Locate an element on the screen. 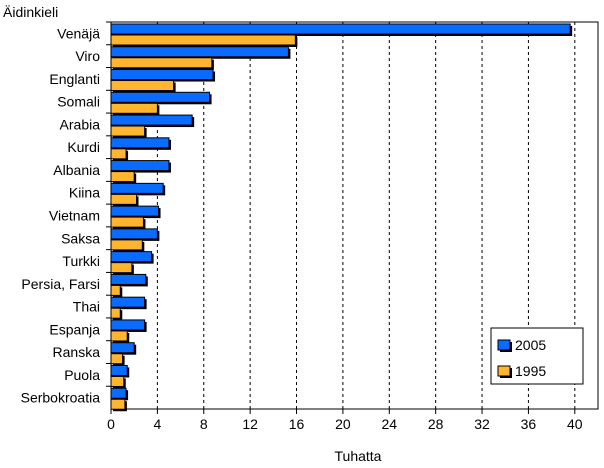 The image size is (604, 468). legend-label: 1995 is located at coordinates (530, 371).